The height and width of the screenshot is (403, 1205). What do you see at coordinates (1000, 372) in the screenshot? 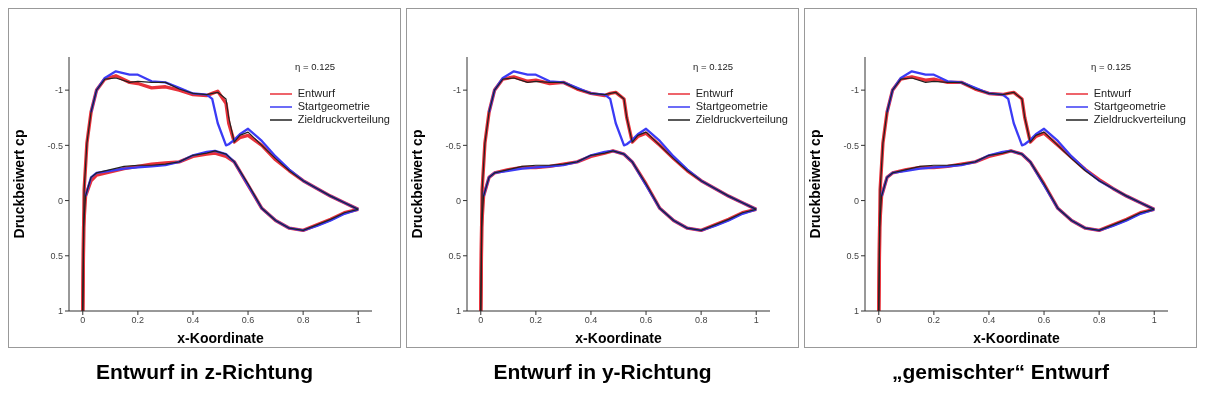
I see `text: „gemischter“ Entwurf` at bounding box center [1000, 372].